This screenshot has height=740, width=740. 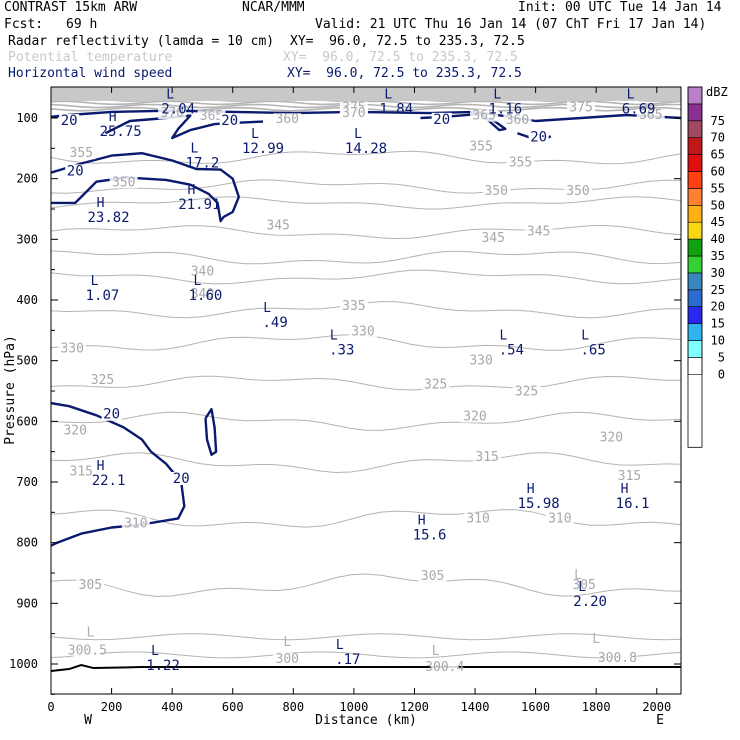 I want to click on theta-extremum: L, so click(x=287, y=642).